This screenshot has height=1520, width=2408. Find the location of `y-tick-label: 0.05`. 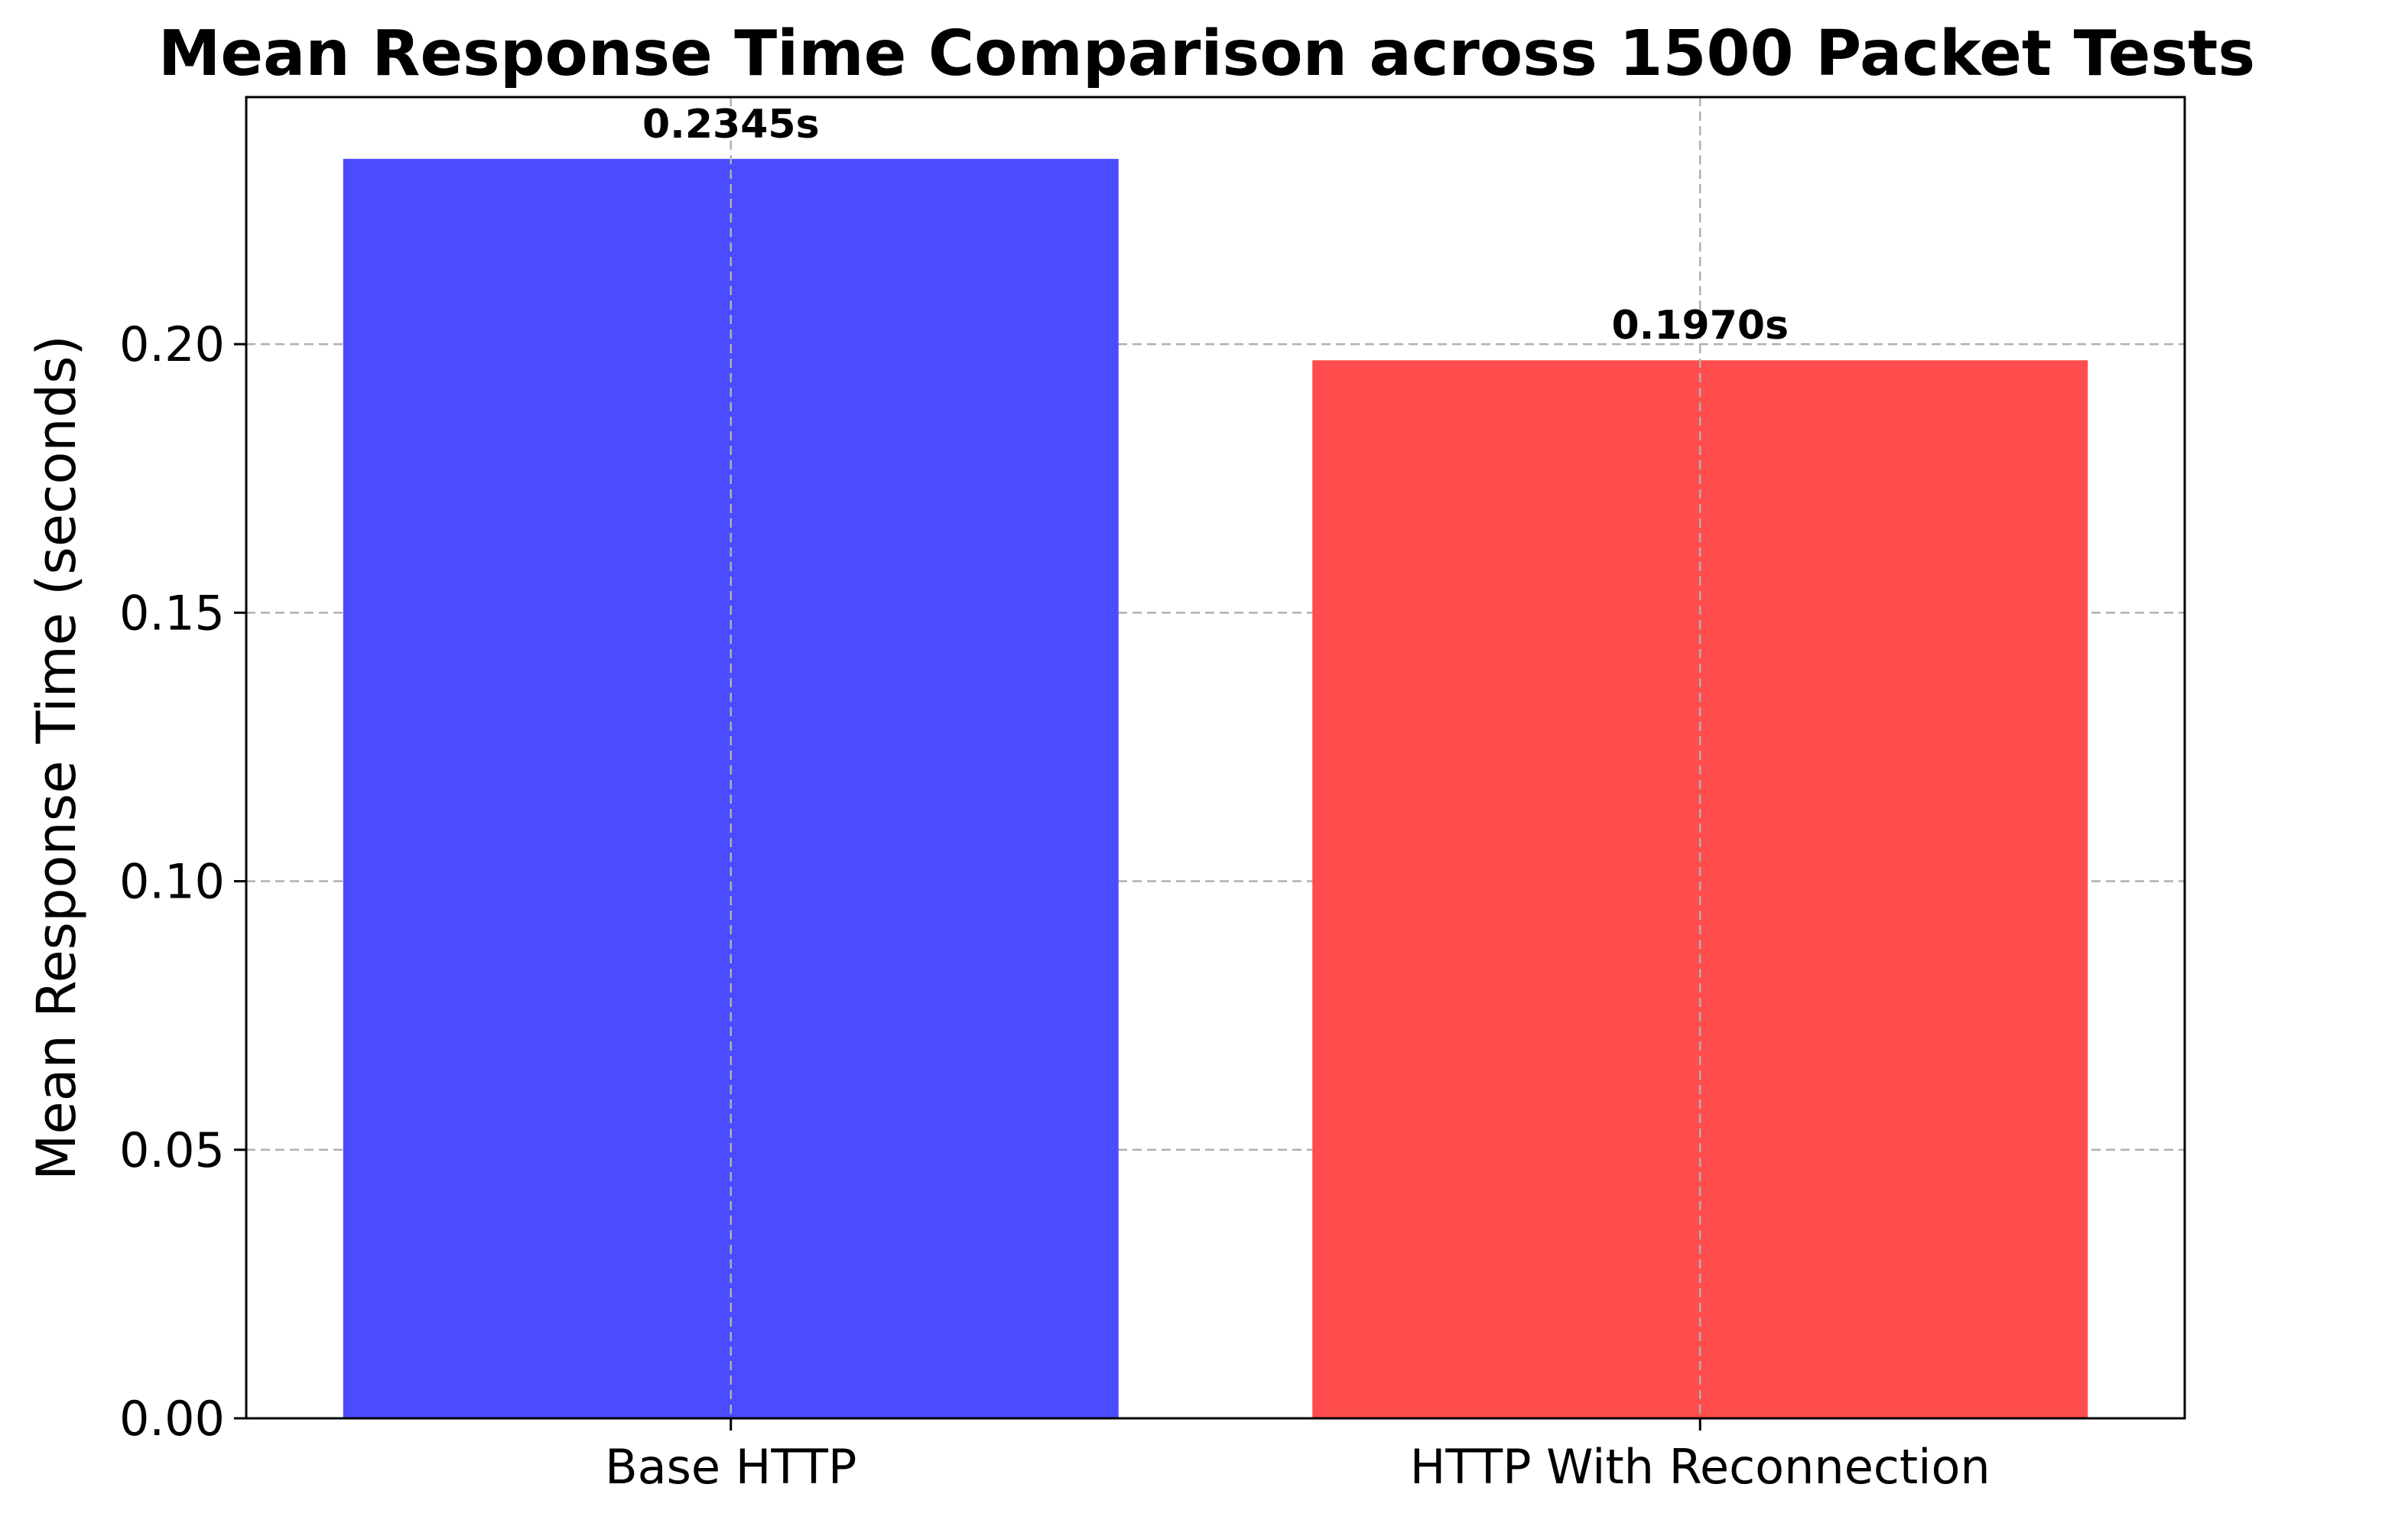

y-tick-label: 0.05 is located at coordinates (172, 1150).